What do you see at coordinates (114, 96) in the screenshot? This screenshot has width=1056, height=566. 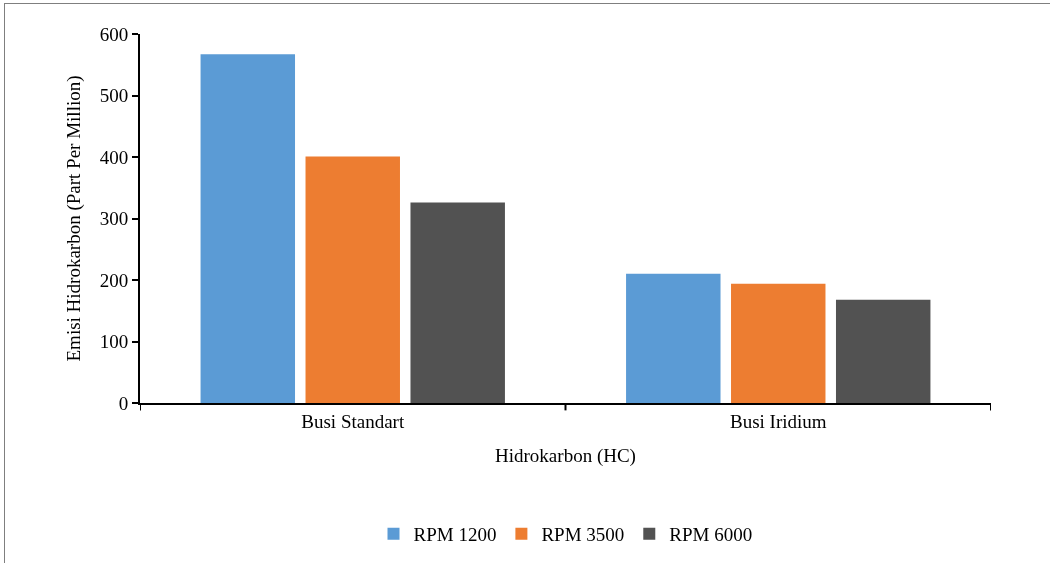 I see `y-tick-label: 500` at bounding box center [114, 96].